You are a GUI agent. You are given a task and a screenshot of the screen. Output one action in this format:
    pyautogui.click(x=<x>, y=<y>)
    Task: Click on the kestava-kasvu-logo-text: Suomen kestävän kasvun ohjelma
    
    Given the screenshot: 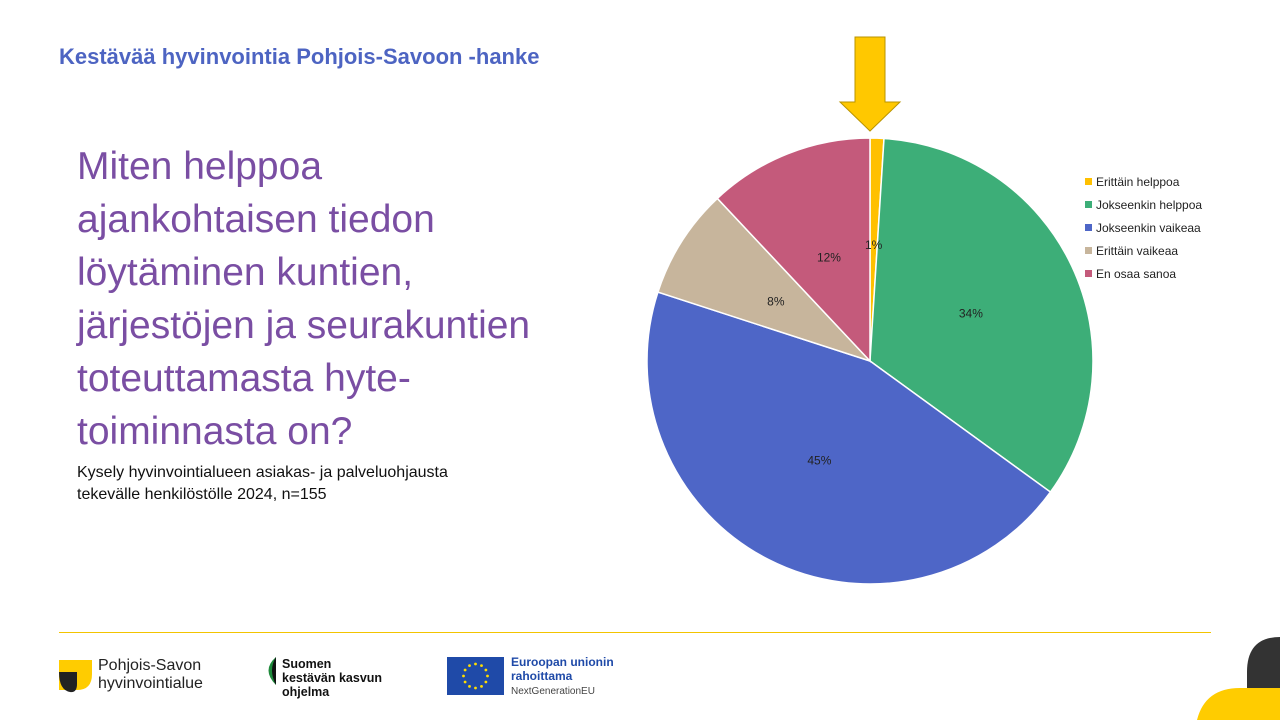 What is the action you would take?
    pyautogui.click(x=332, y=678)
    